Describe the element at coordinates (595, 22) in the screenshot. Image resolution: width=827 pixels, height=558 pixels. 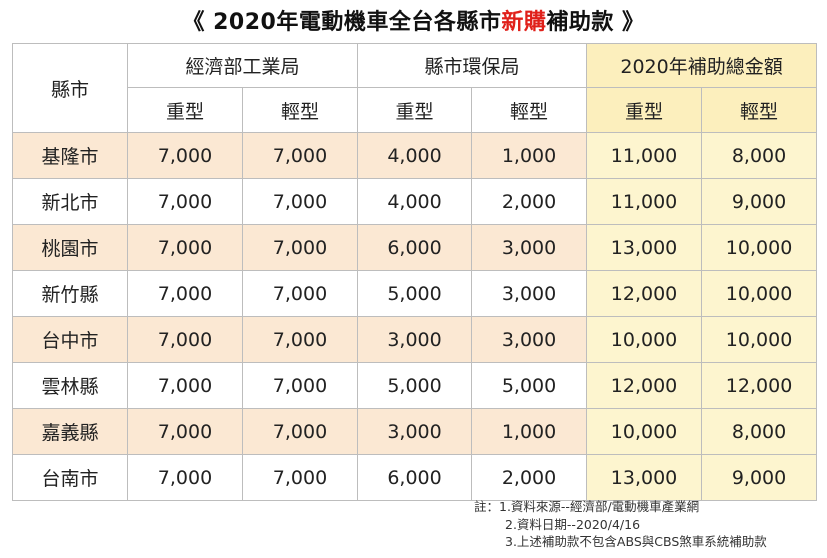
I see `title-text-end: 補助款 》` at that location.